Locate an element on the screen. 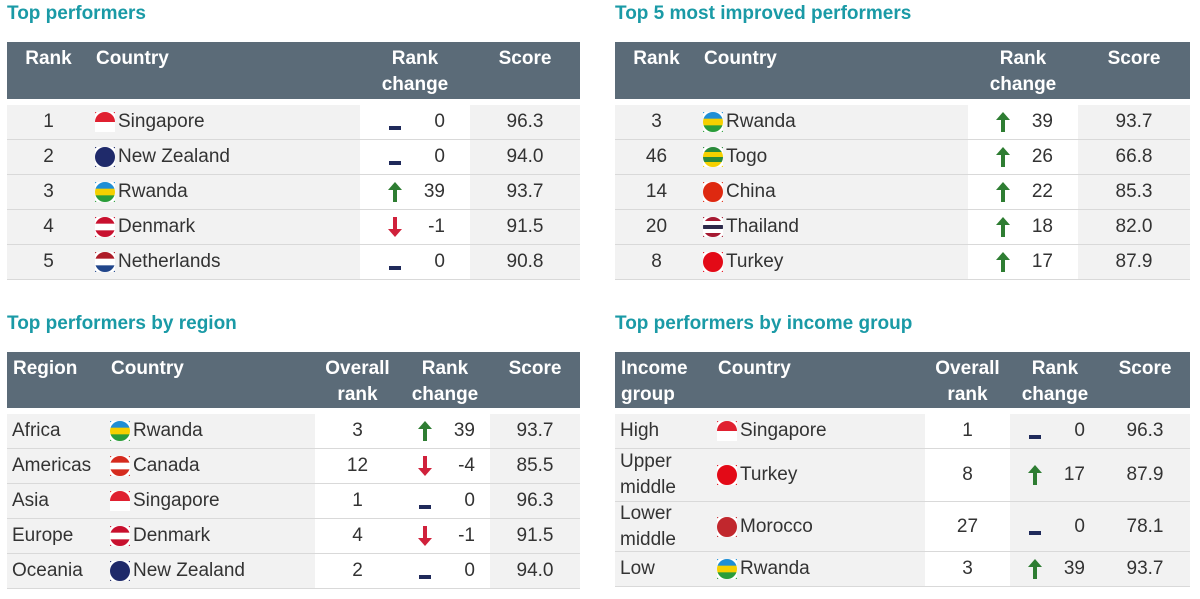 This screenshot has width=1200, height=599. table-cell: Americas is located at coordinates (56, 466).